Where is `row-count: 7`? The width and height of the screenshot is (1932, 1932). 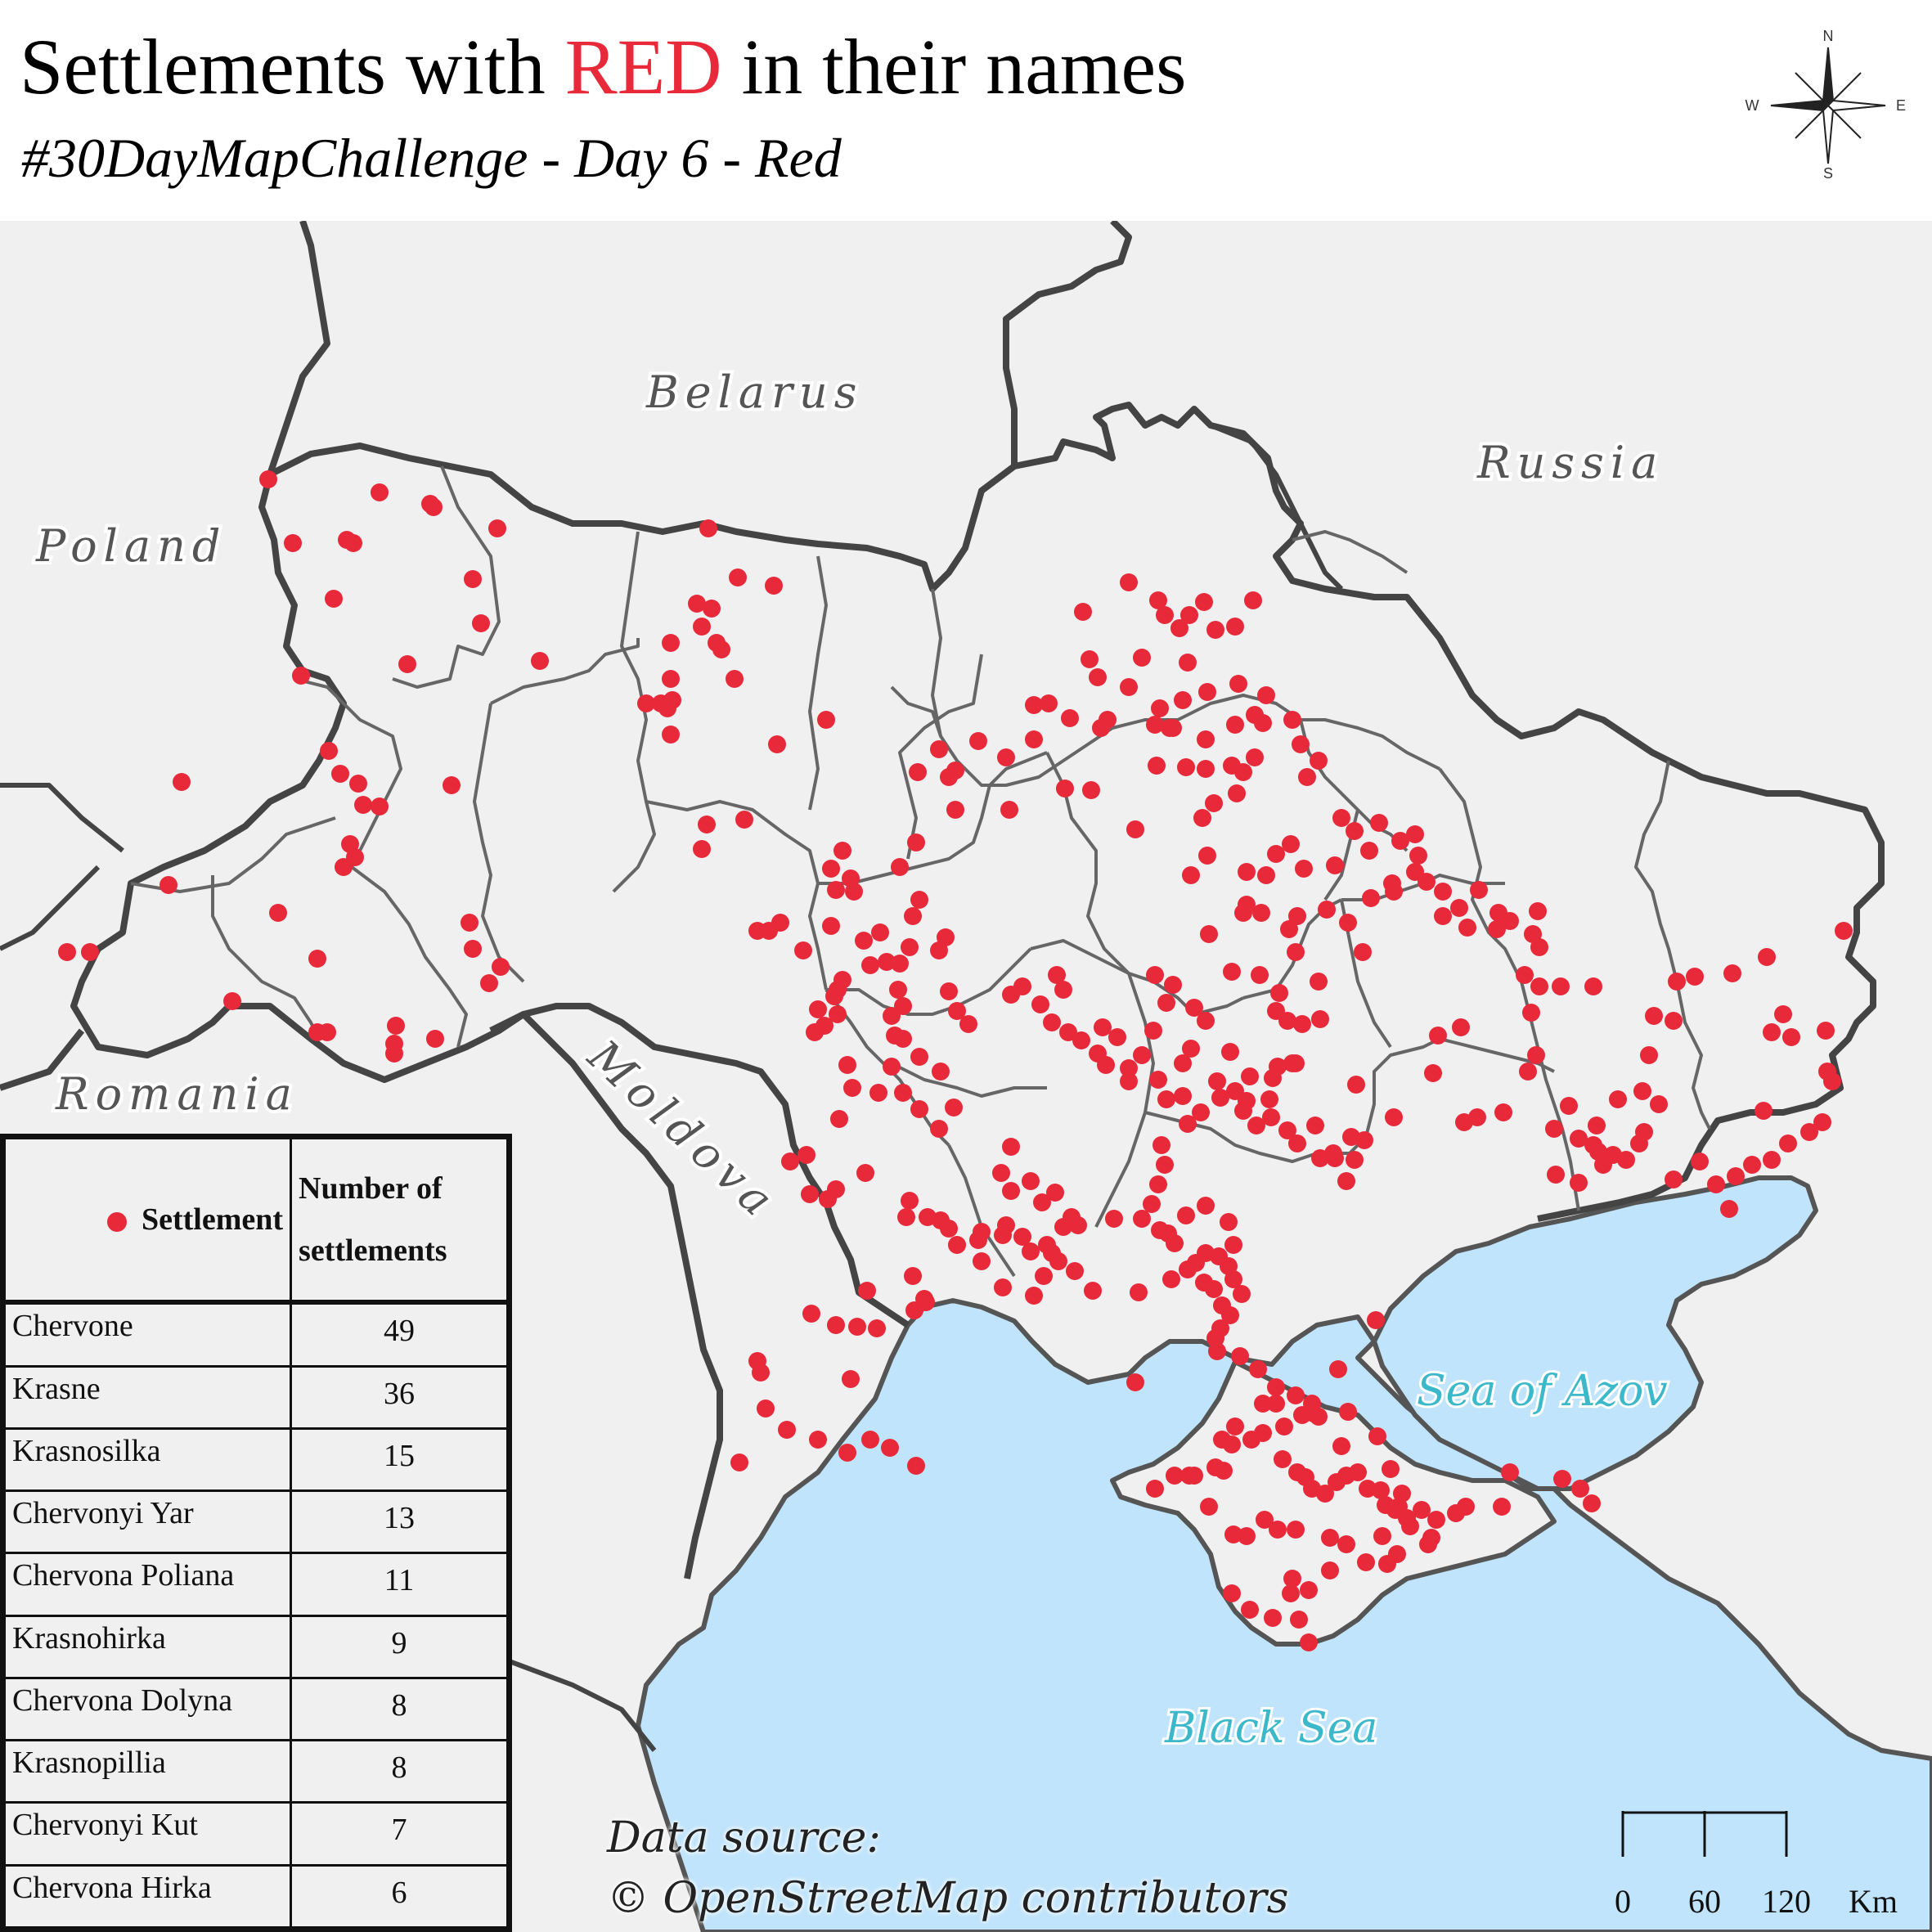
row-count: 7 is located at coordinates (399, 1834).